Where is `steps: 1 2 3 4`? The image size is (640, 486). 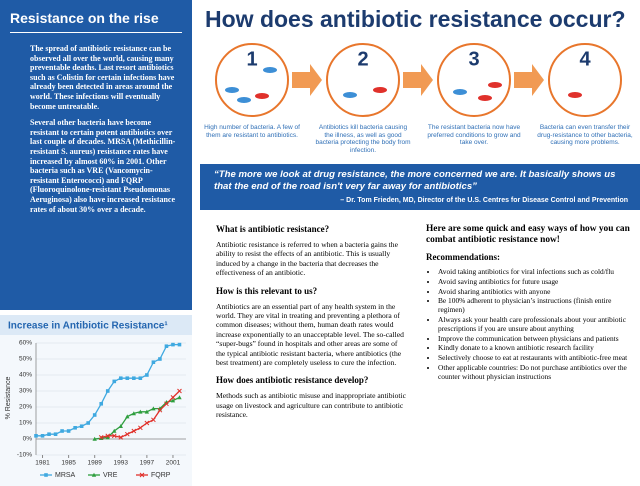 steps: 1 2 3 4 is located at coordinates (418, 80).